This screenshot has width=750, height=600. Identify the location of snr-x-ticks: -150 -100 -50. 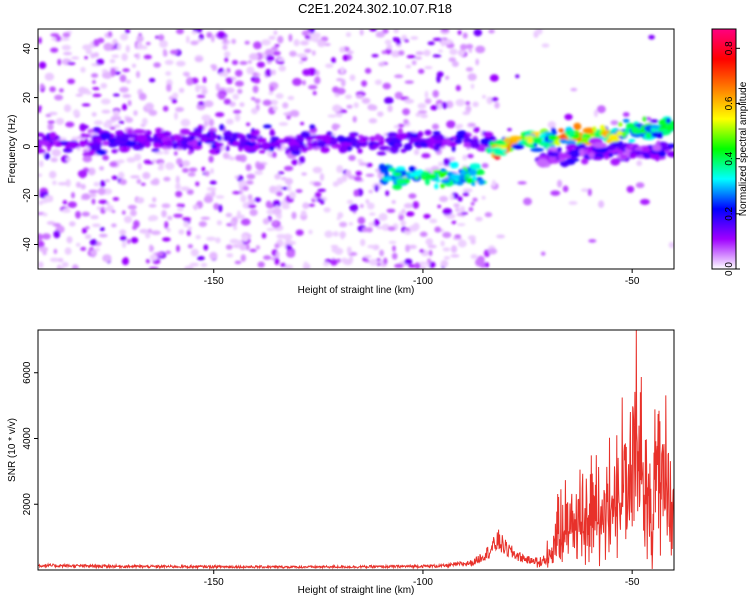
(422, 579).